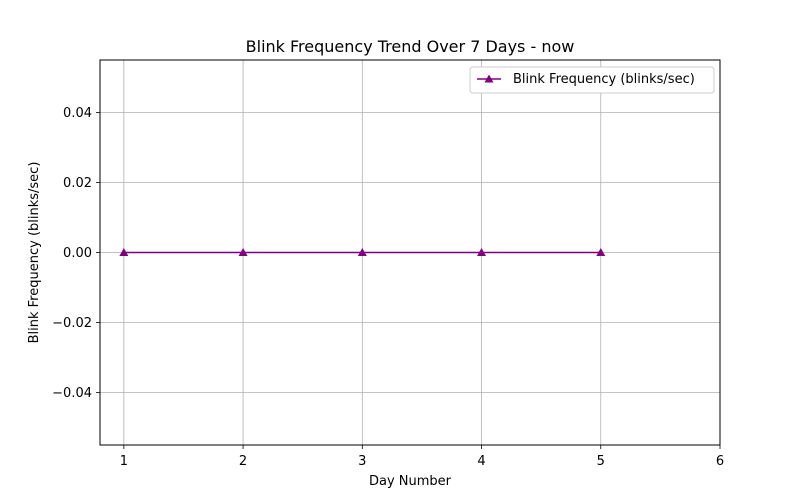 The width and height of the screenshot is (800, 500). What do you see at coordinates (72, 393) in the screenshot?
I see `y-tick-label: −0.04` at bounding box center [72, 393].